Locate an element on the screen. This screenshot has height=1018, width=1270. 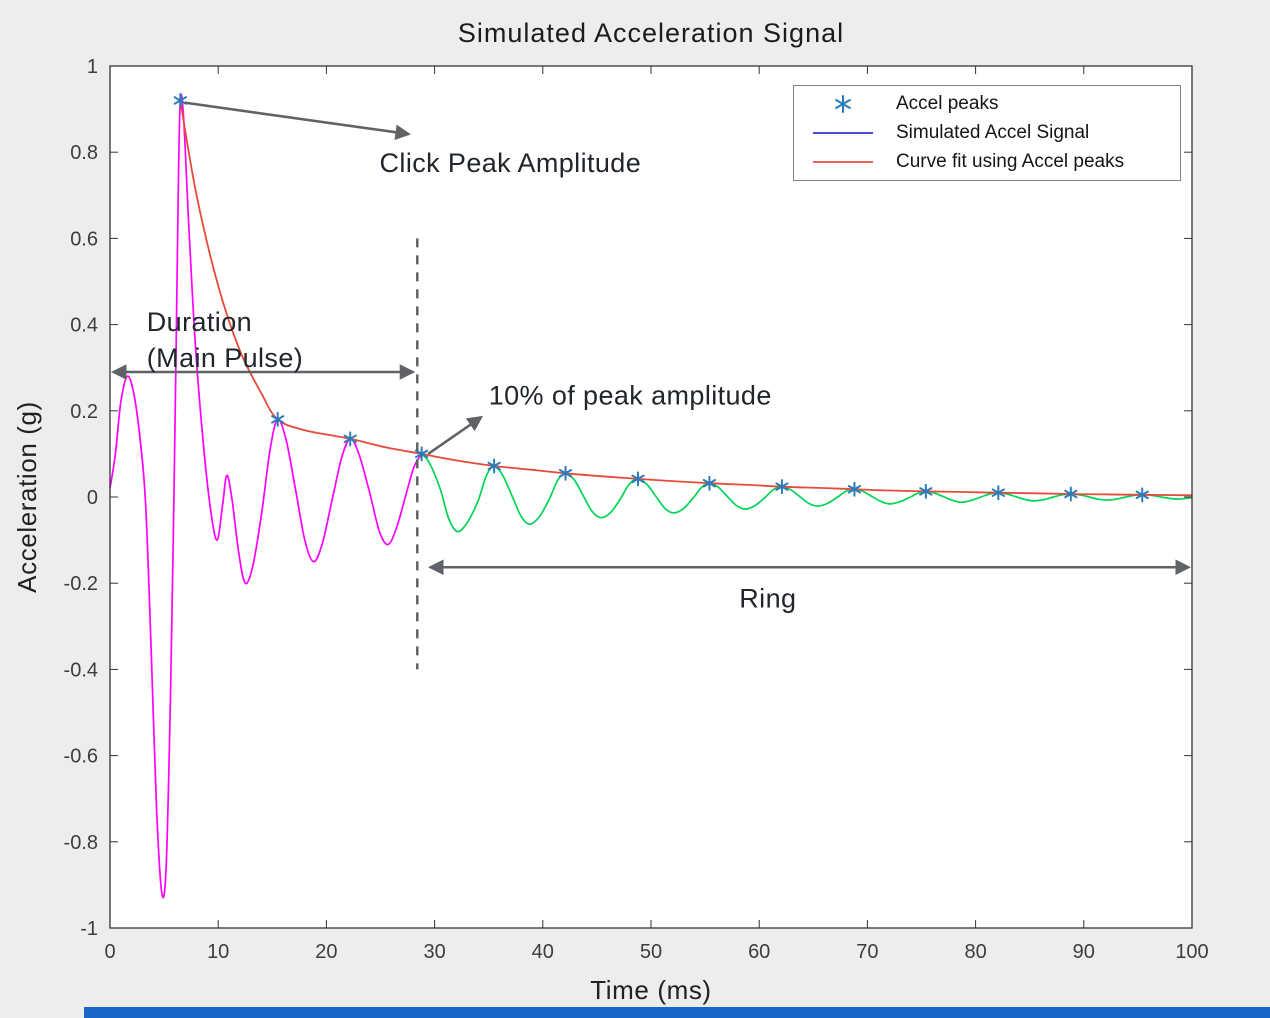
bottom-bar is located at coordinates (677, 1012).